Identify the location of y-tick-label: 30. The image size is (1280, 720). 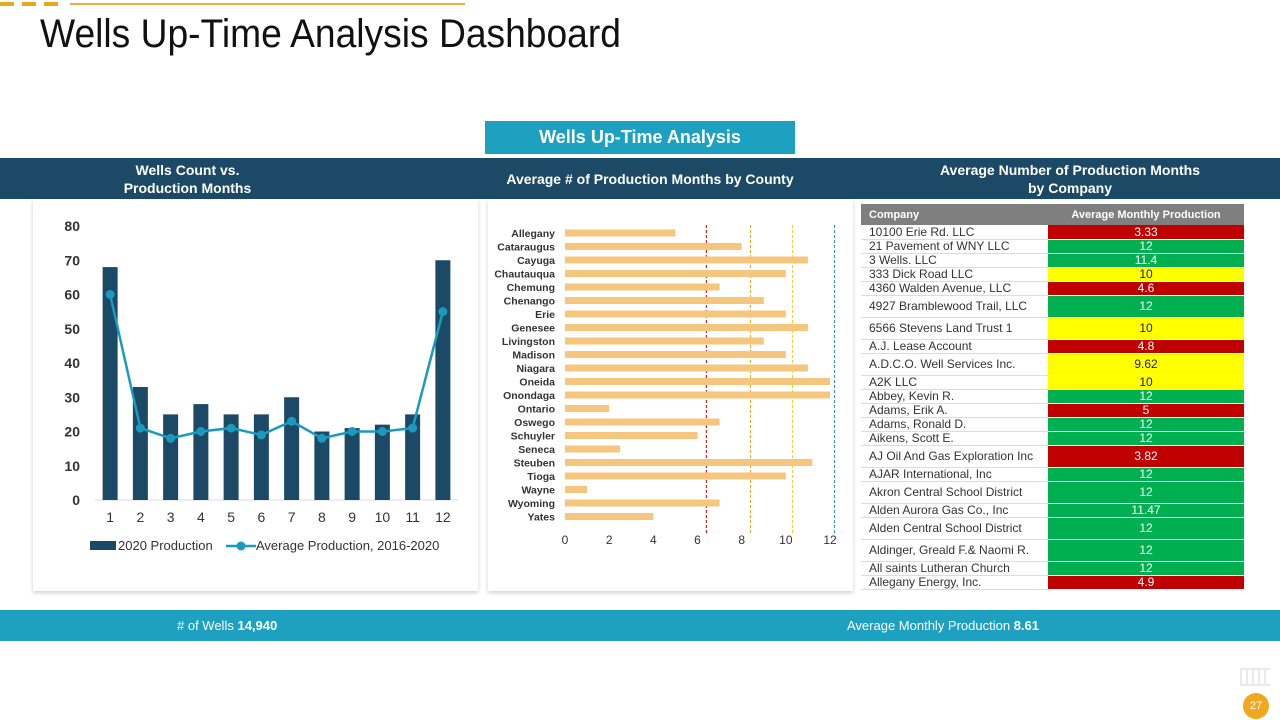
(72, 397).